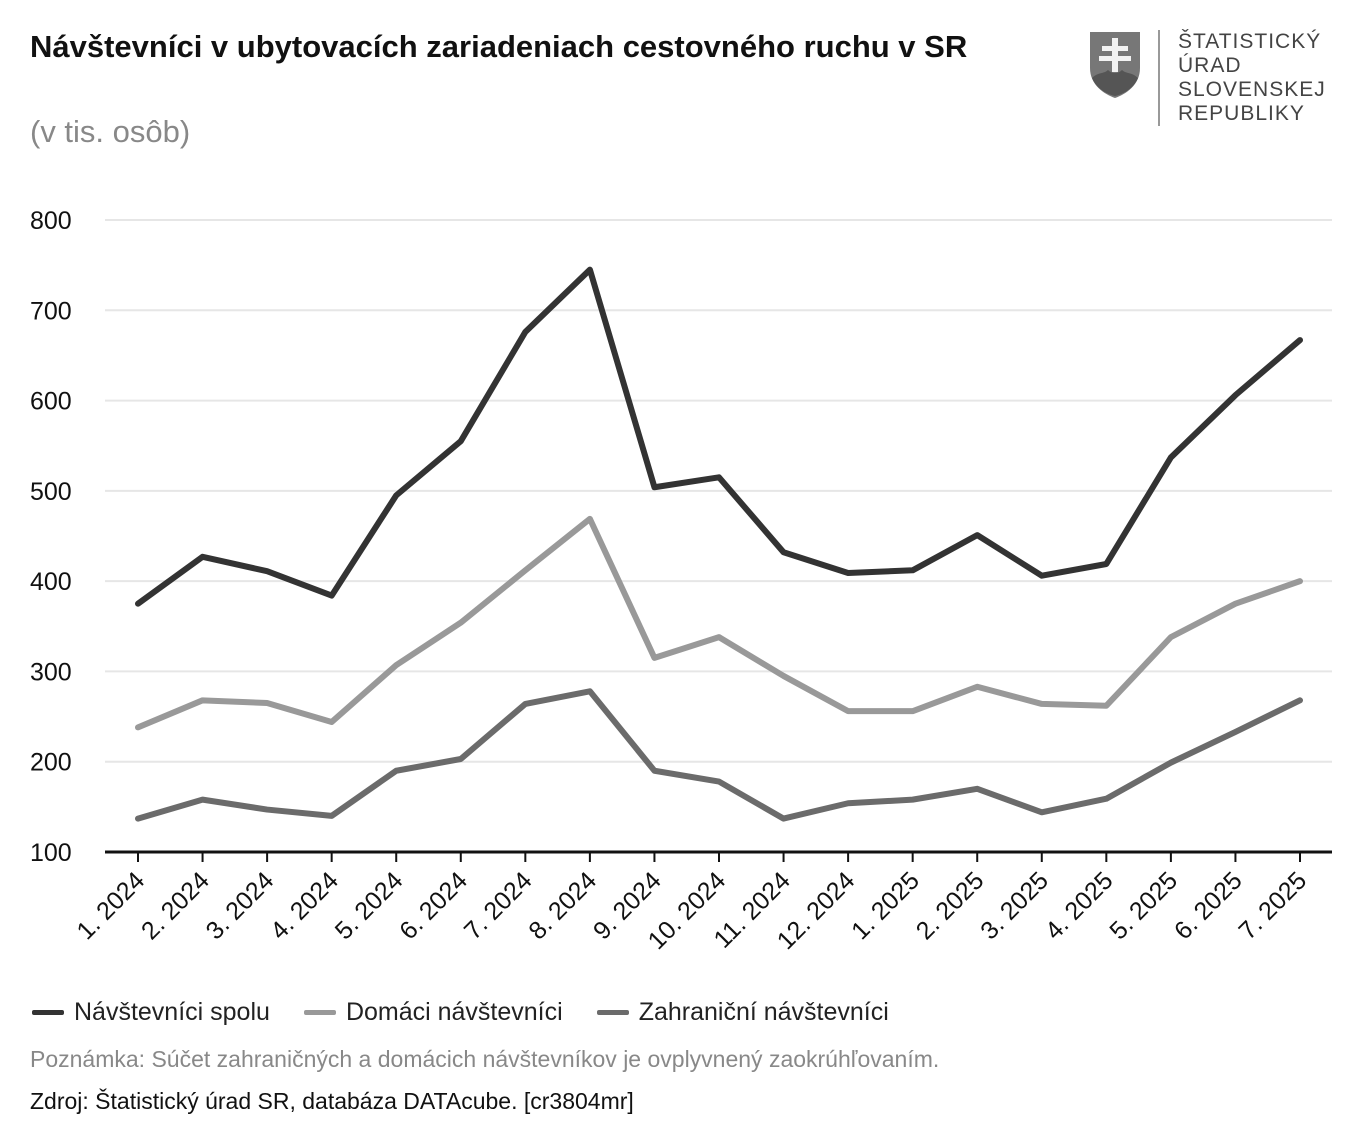 This screenshot has width=1362, height=1140. What do you see at coordinates (763, 1012) in the screenshot?
I see `legend-label: Zahraniční návštevníci` at bounding box center [763, 1012].